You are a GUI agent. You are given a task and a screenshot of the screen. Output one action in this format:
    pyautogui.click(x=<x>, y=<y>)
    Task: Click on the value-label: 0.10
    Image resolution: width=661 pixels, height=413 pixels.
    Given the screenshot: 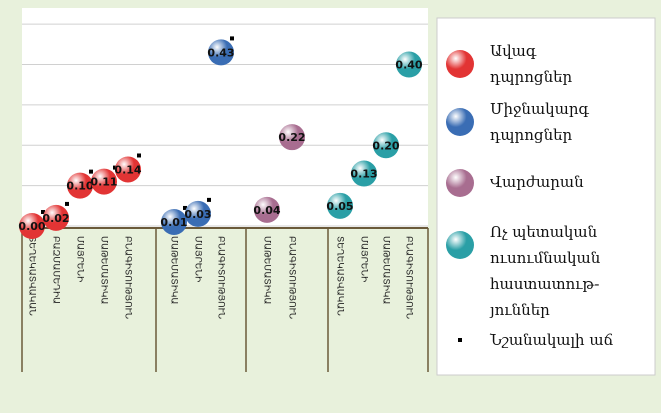 What is the action you would take?
    pyautogui.click(x=79, y=186)
    